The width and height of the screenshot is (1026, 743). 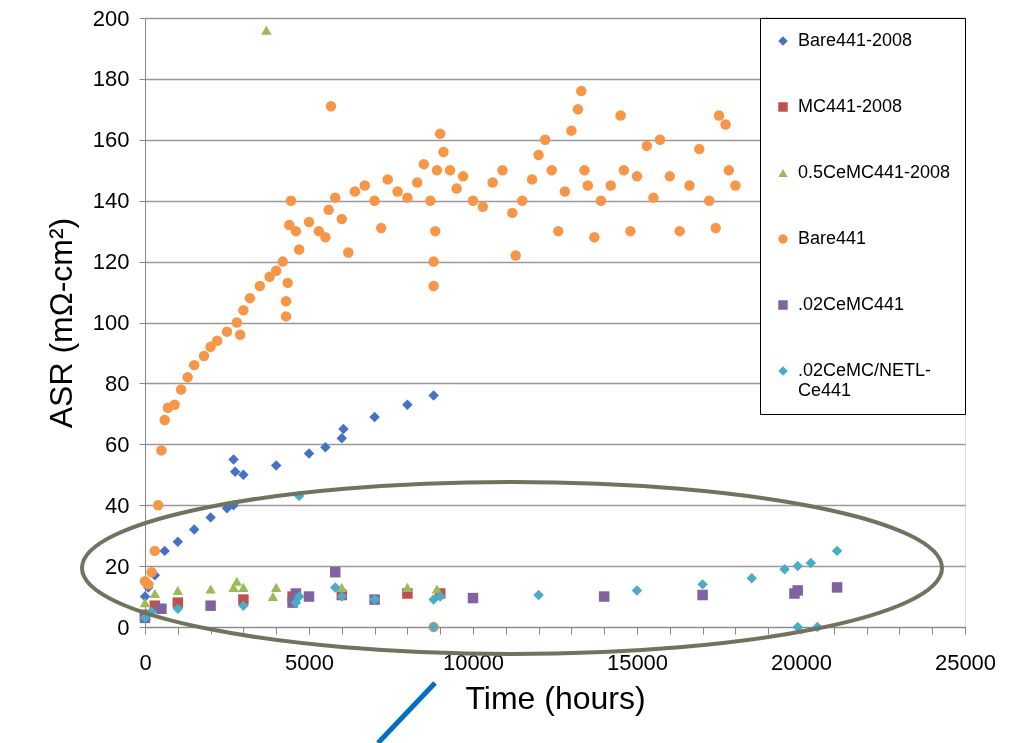 I want to click on x-tick-label: 20000, so click(x=801, y=662).